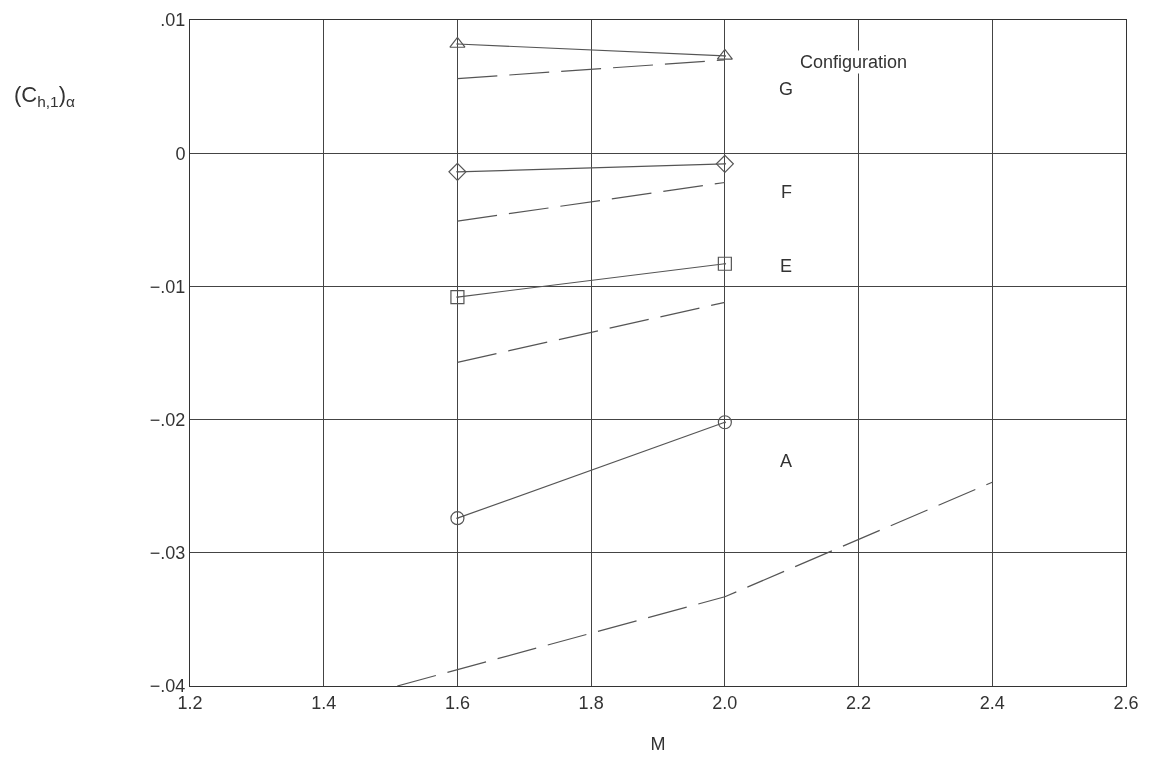 The image size is (1150, 766). What do you see at coordinates (44, 96) in the screenshot?
I see `y-axis-title: (C$_{h,1}$)$_{α}$` at bounding box center [44, 96].